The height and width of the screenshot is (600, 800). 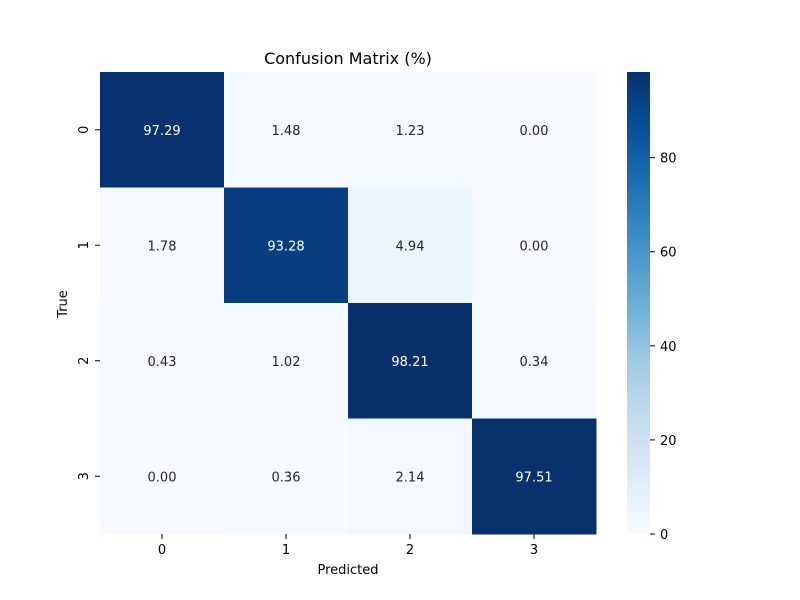 I want to click on cell-value-label: 0.34, so click(x=534, y=362).